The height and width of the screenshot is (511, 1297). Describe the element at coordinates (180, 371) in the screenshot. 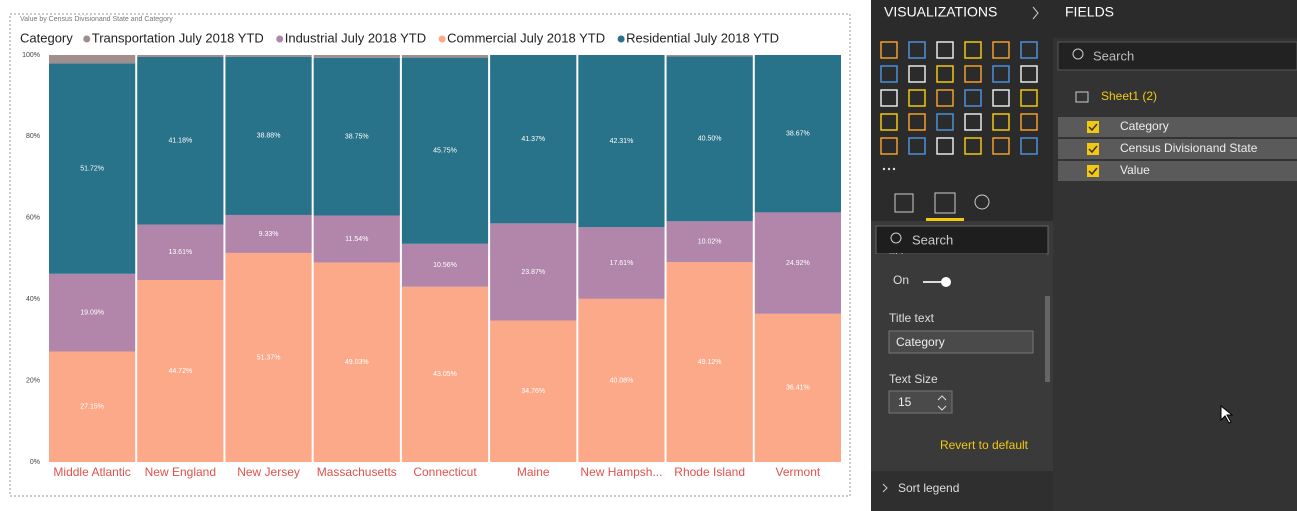

I see `data-label: 44.72%` at that location.